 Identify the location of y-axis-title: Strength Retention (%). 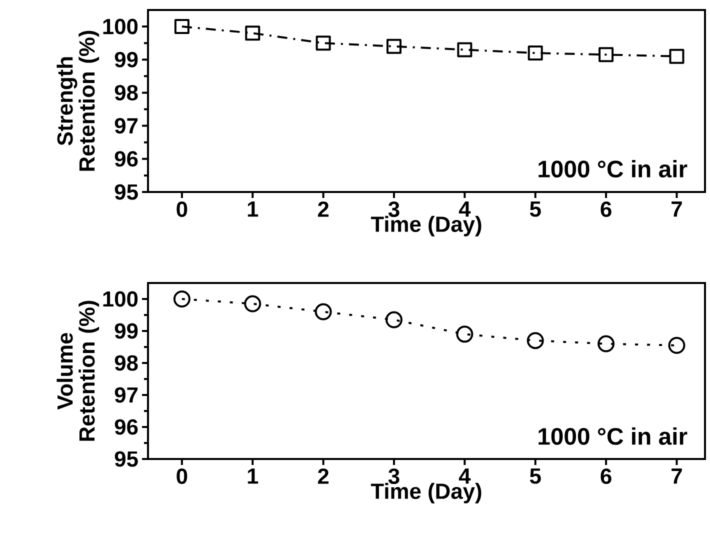
(78, 100).